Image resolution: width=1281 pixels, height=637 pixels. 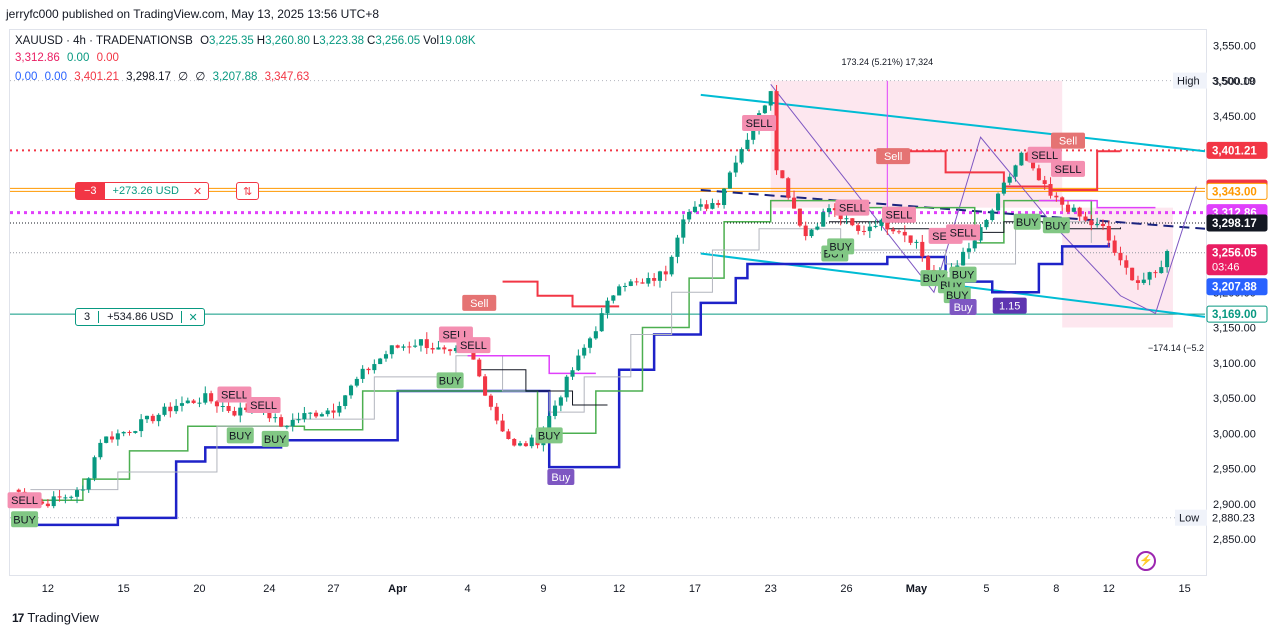 What do you see at coordinates (398, 589) in the screenshot?
I see `x-tick-label: Apr` at bounding box center [398, 589].